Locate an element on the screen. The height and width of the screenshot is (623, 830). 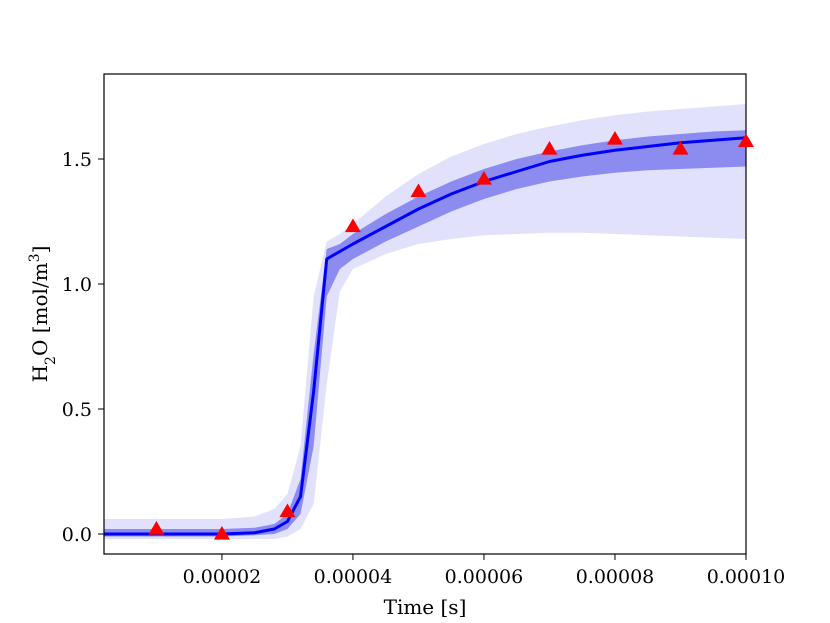
x-tick-label: 0.00004 is located at coordinates (353, 577).